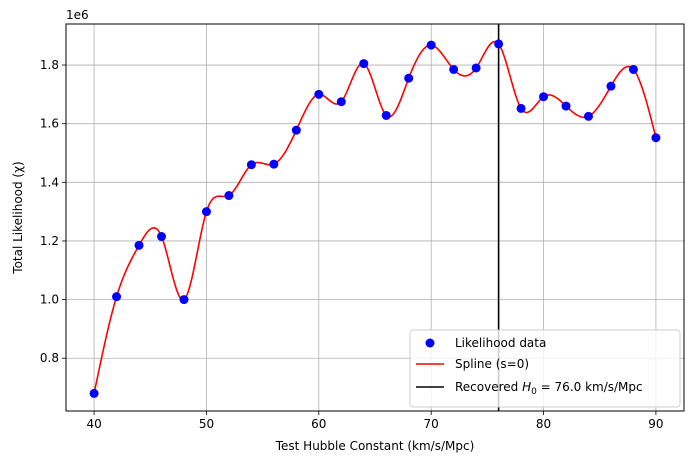  I want to click on legend-label-h-symbol: H, so click(526, 387).